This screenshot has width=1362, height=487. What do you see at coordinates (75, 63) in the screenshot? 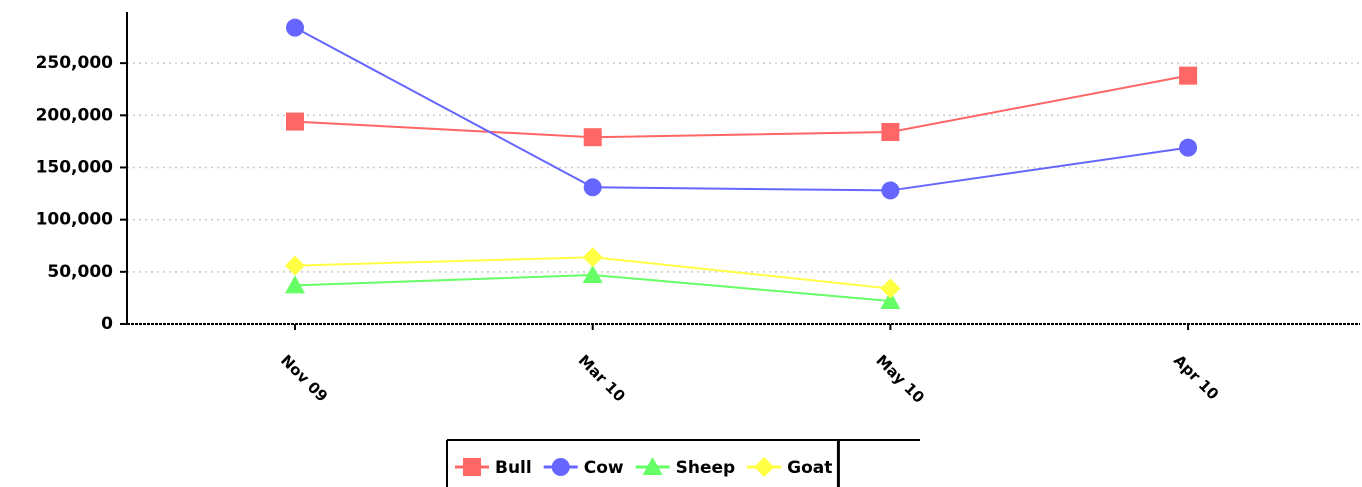
I see `y-tick-label: 250,000` at bounding box center [75, 63].